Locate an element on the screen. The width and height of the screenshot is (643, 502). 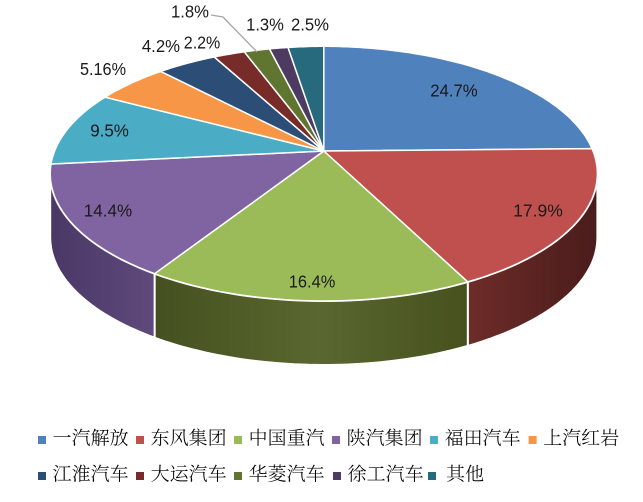
svg-text: 14.4% is located at coordinates (108, 210).